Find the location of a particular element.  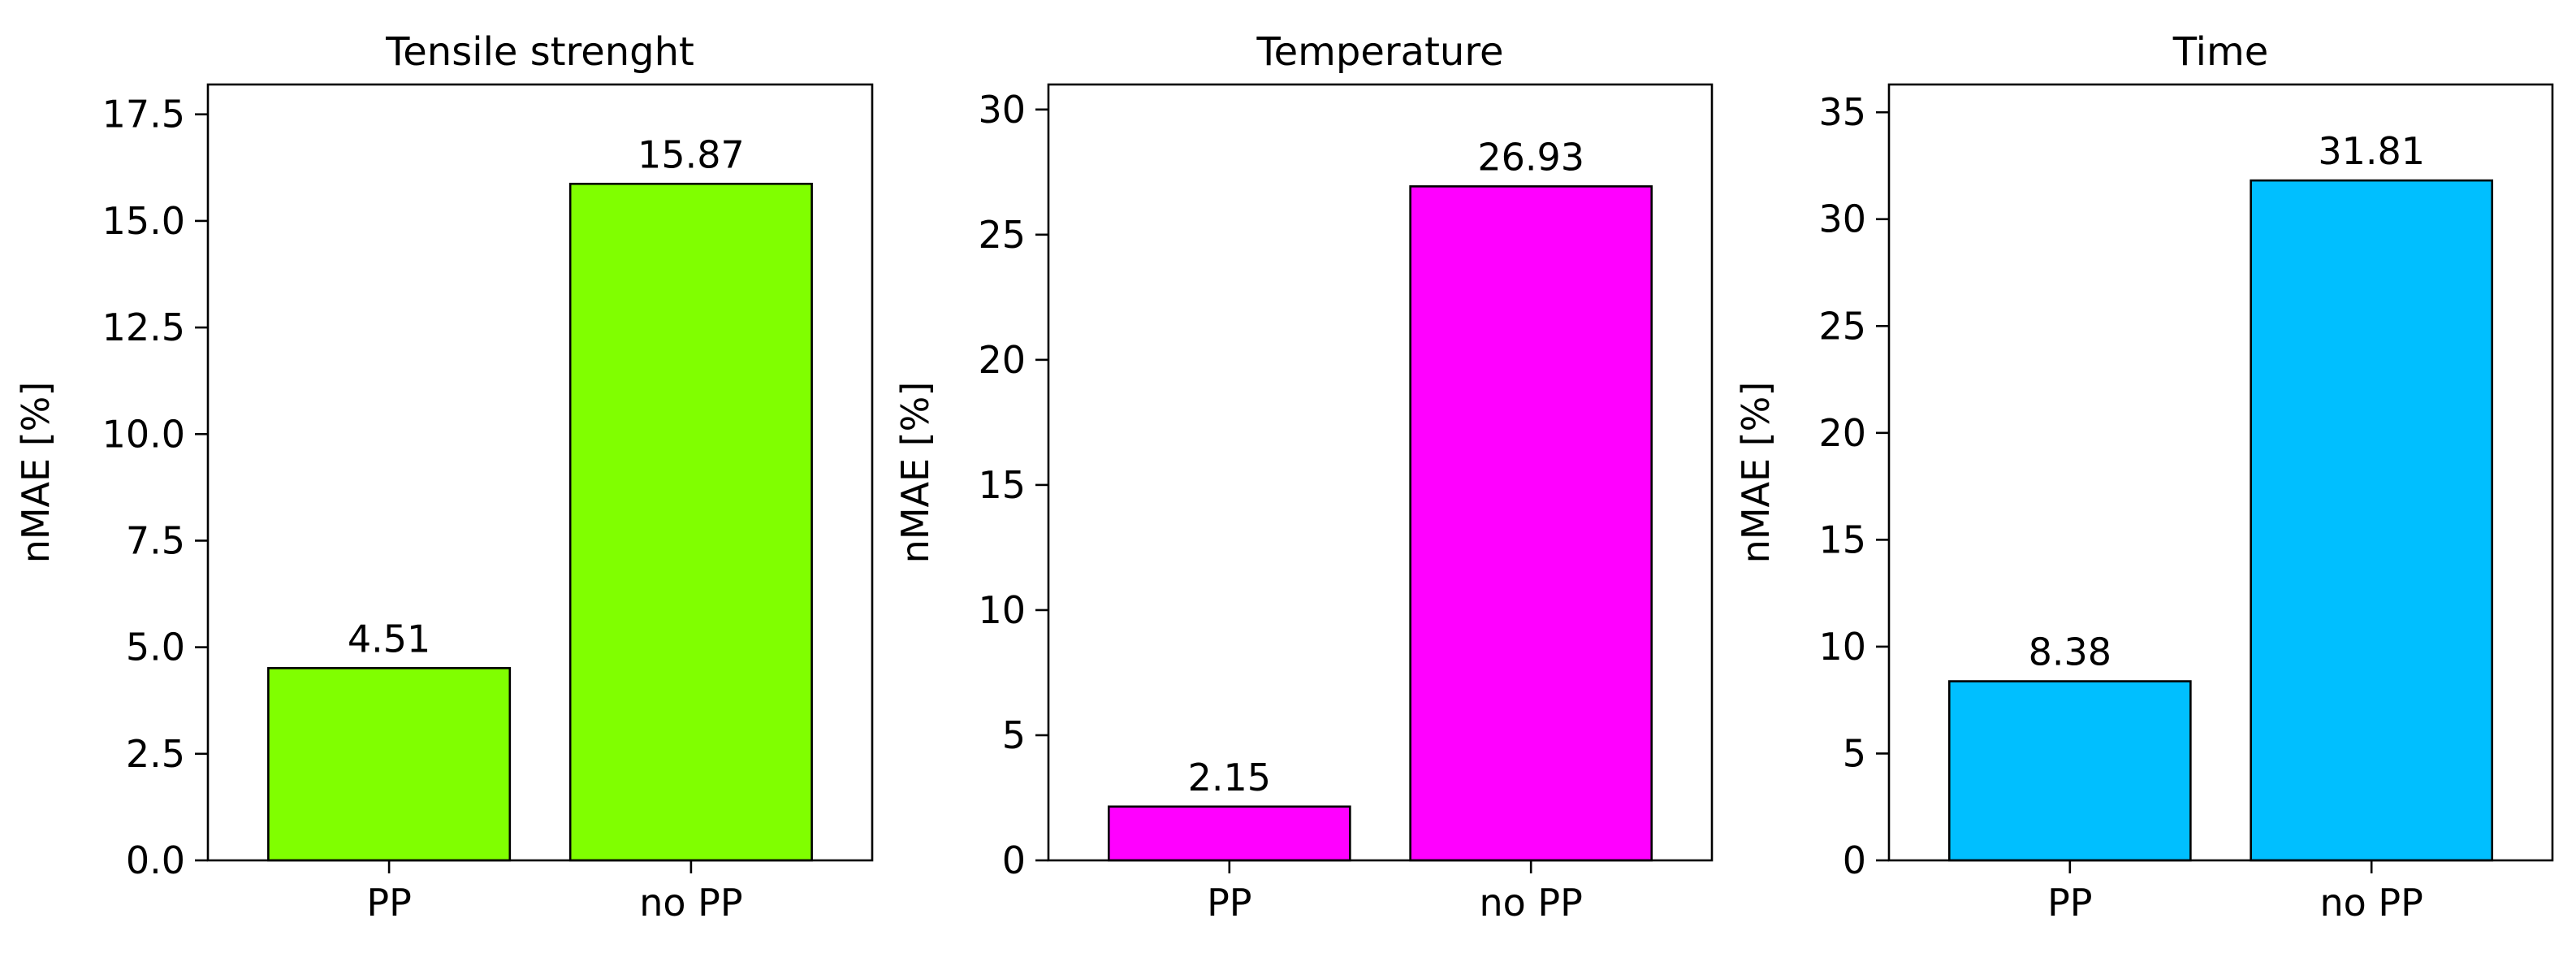

chart-title: Tensile strenght is located at coordinates (539, 52).